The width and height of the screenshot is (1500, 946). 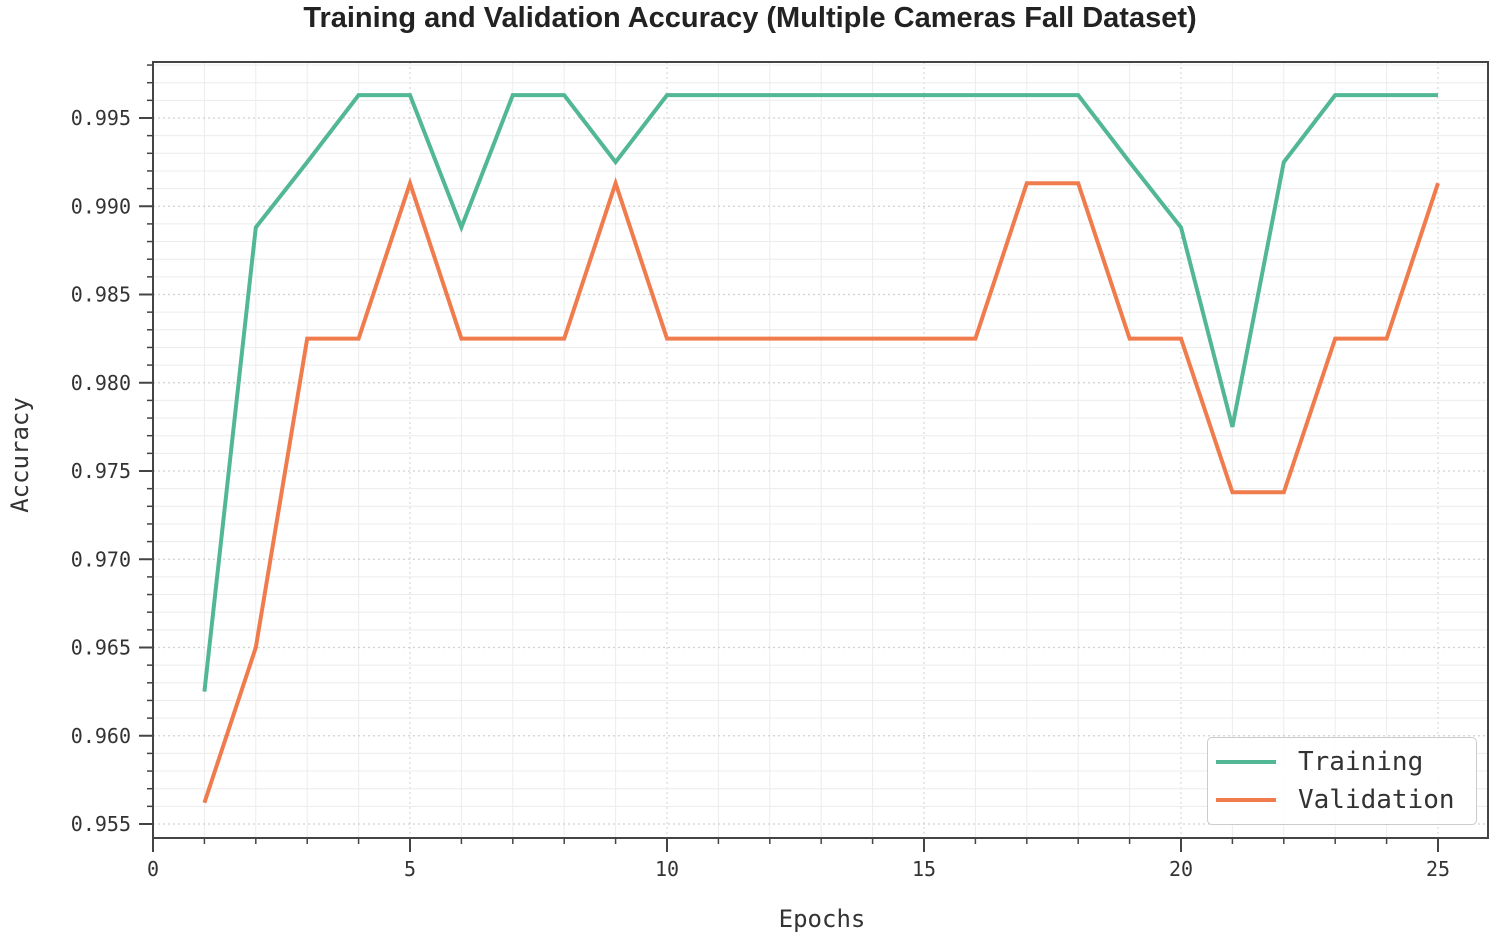 I want to click on x-tick-label: 25, so click(x=1438, y=869).